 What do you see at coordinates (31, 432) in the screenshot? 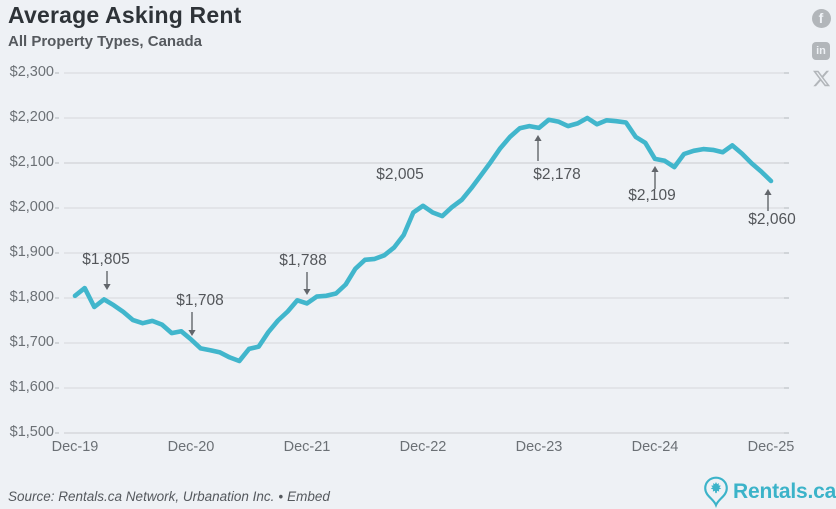
I see `y-axis-label: $1,500` at bounding box center [31, 432].